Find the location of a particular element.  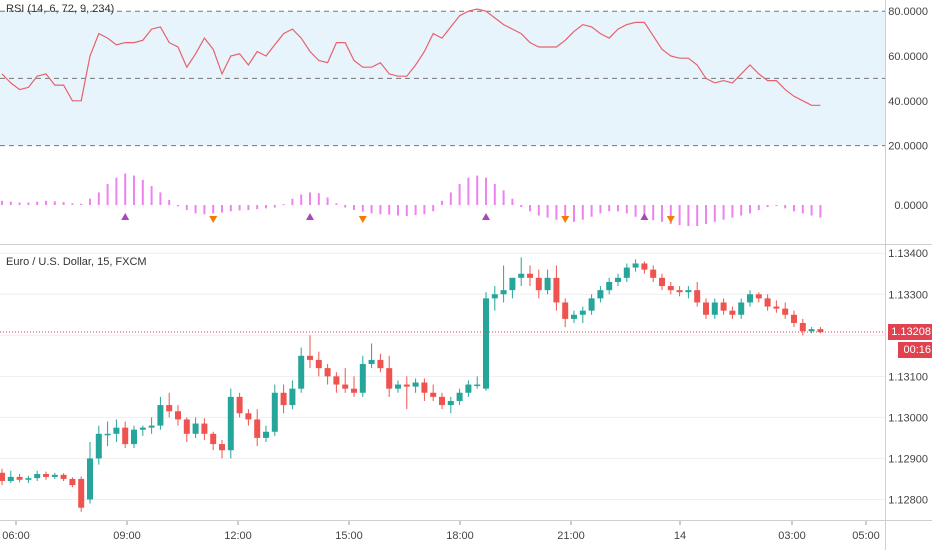

symbol-title: Euro / U.S. Dollar, 15, FXCM is located at coordinates (76, 262).